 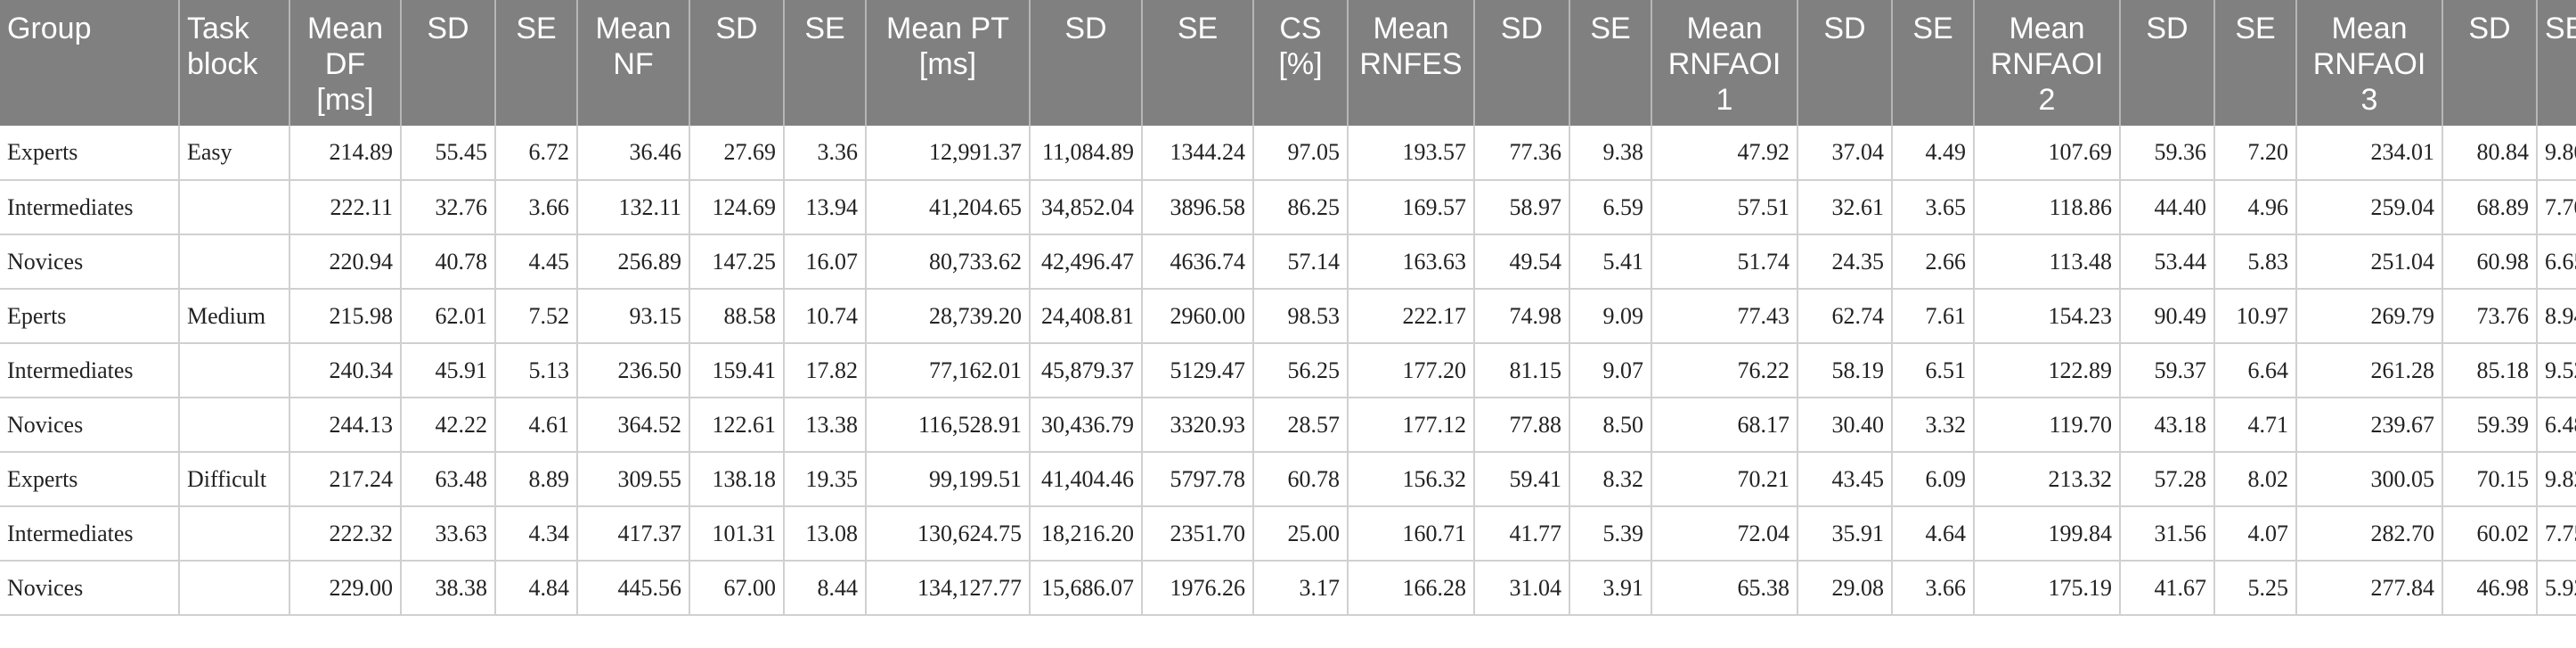 I want to click on value-cell: 10.97, so click(x=2255, y=316).